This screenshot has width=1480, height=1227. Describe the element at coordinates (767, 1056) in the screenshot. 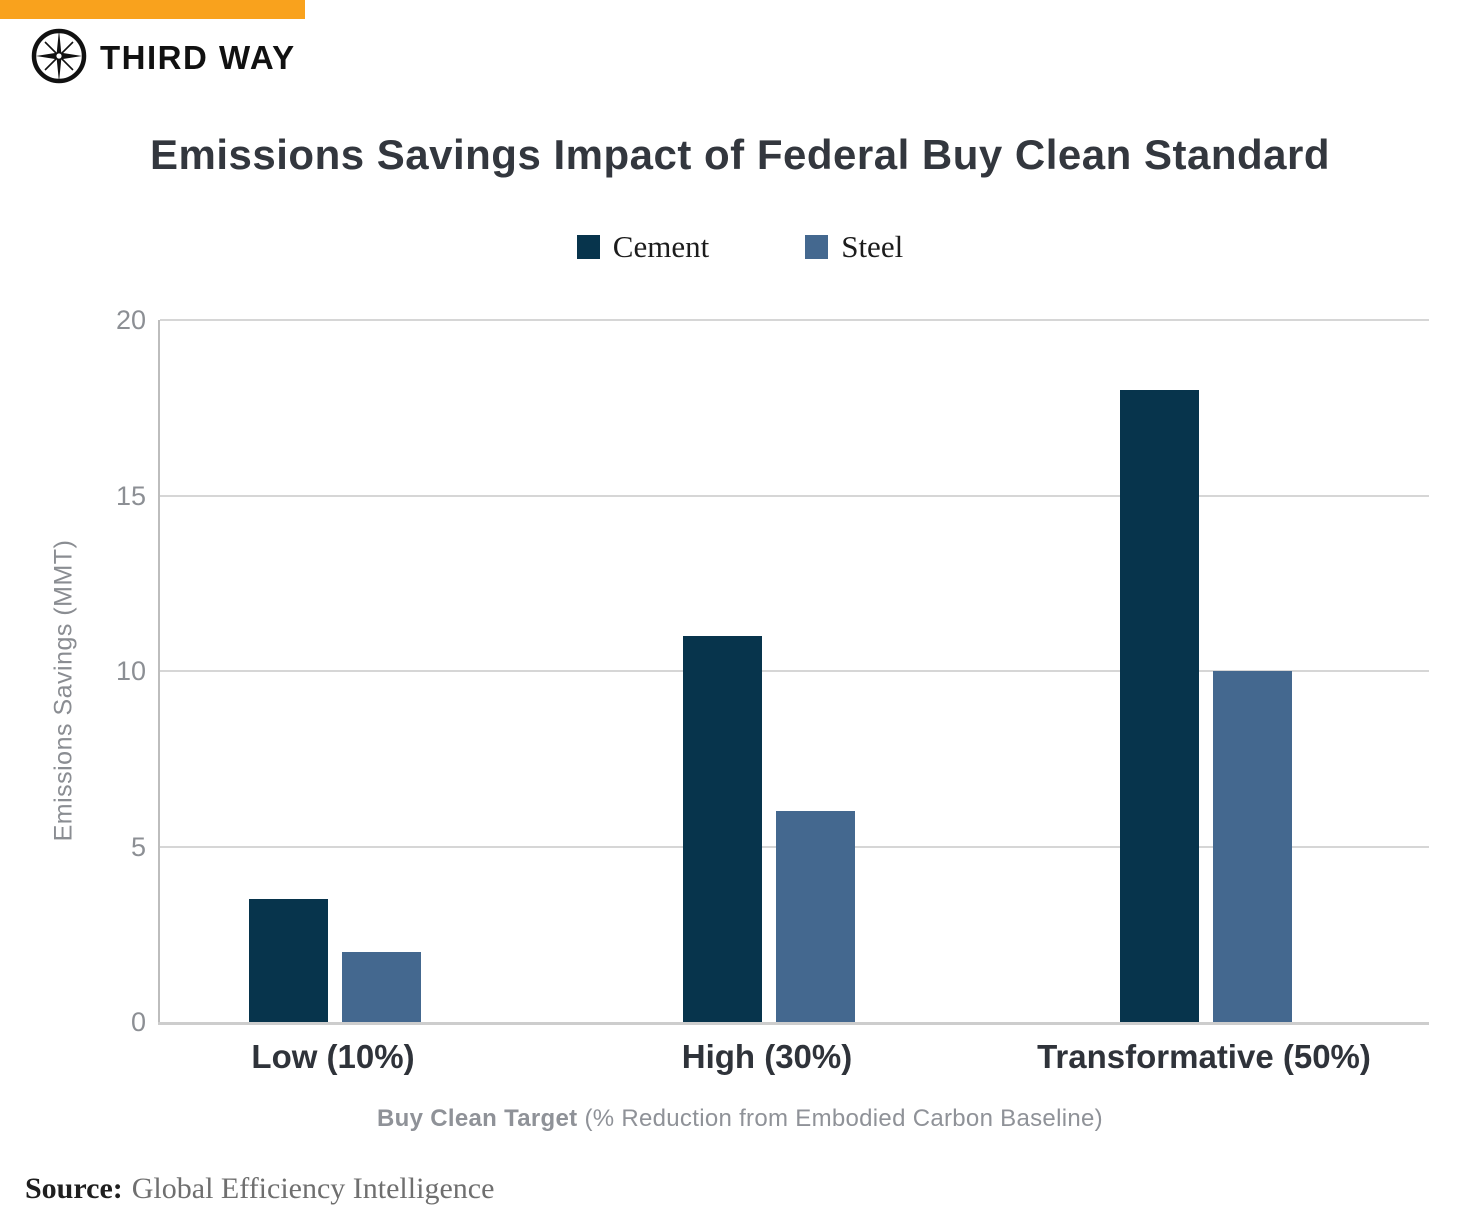

I see `category-label-2: High (30%)` at that location.